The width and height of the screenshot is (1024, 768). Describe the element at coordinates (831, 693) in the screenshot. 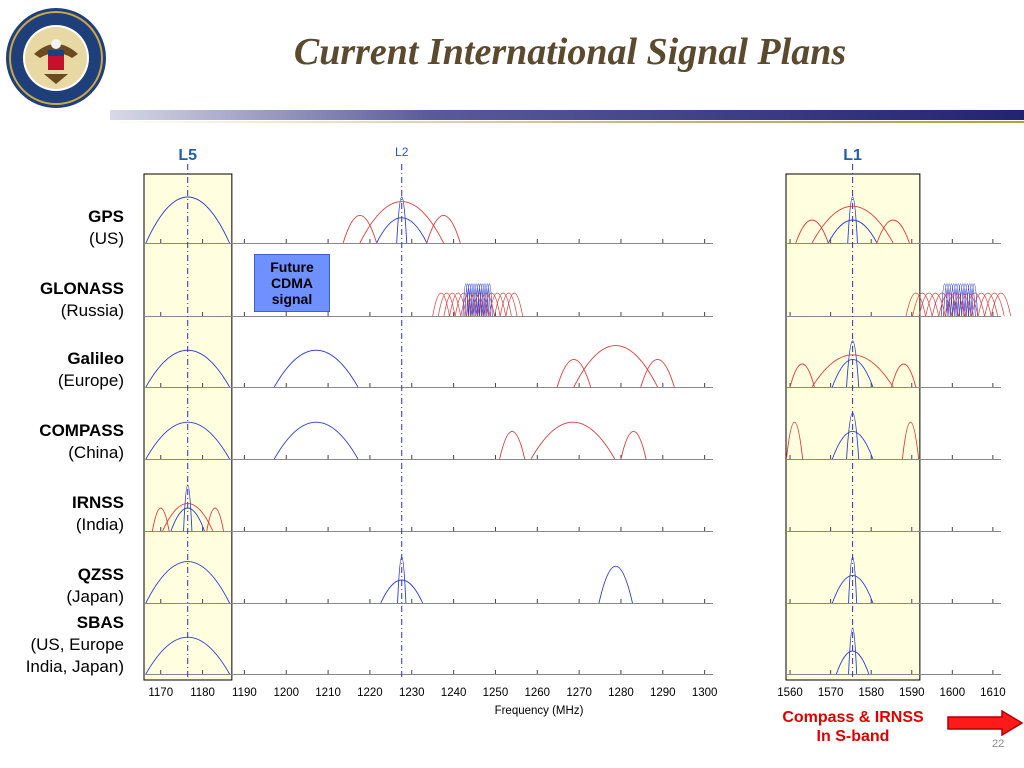

I see `x-tick-label: 1570` at that location.